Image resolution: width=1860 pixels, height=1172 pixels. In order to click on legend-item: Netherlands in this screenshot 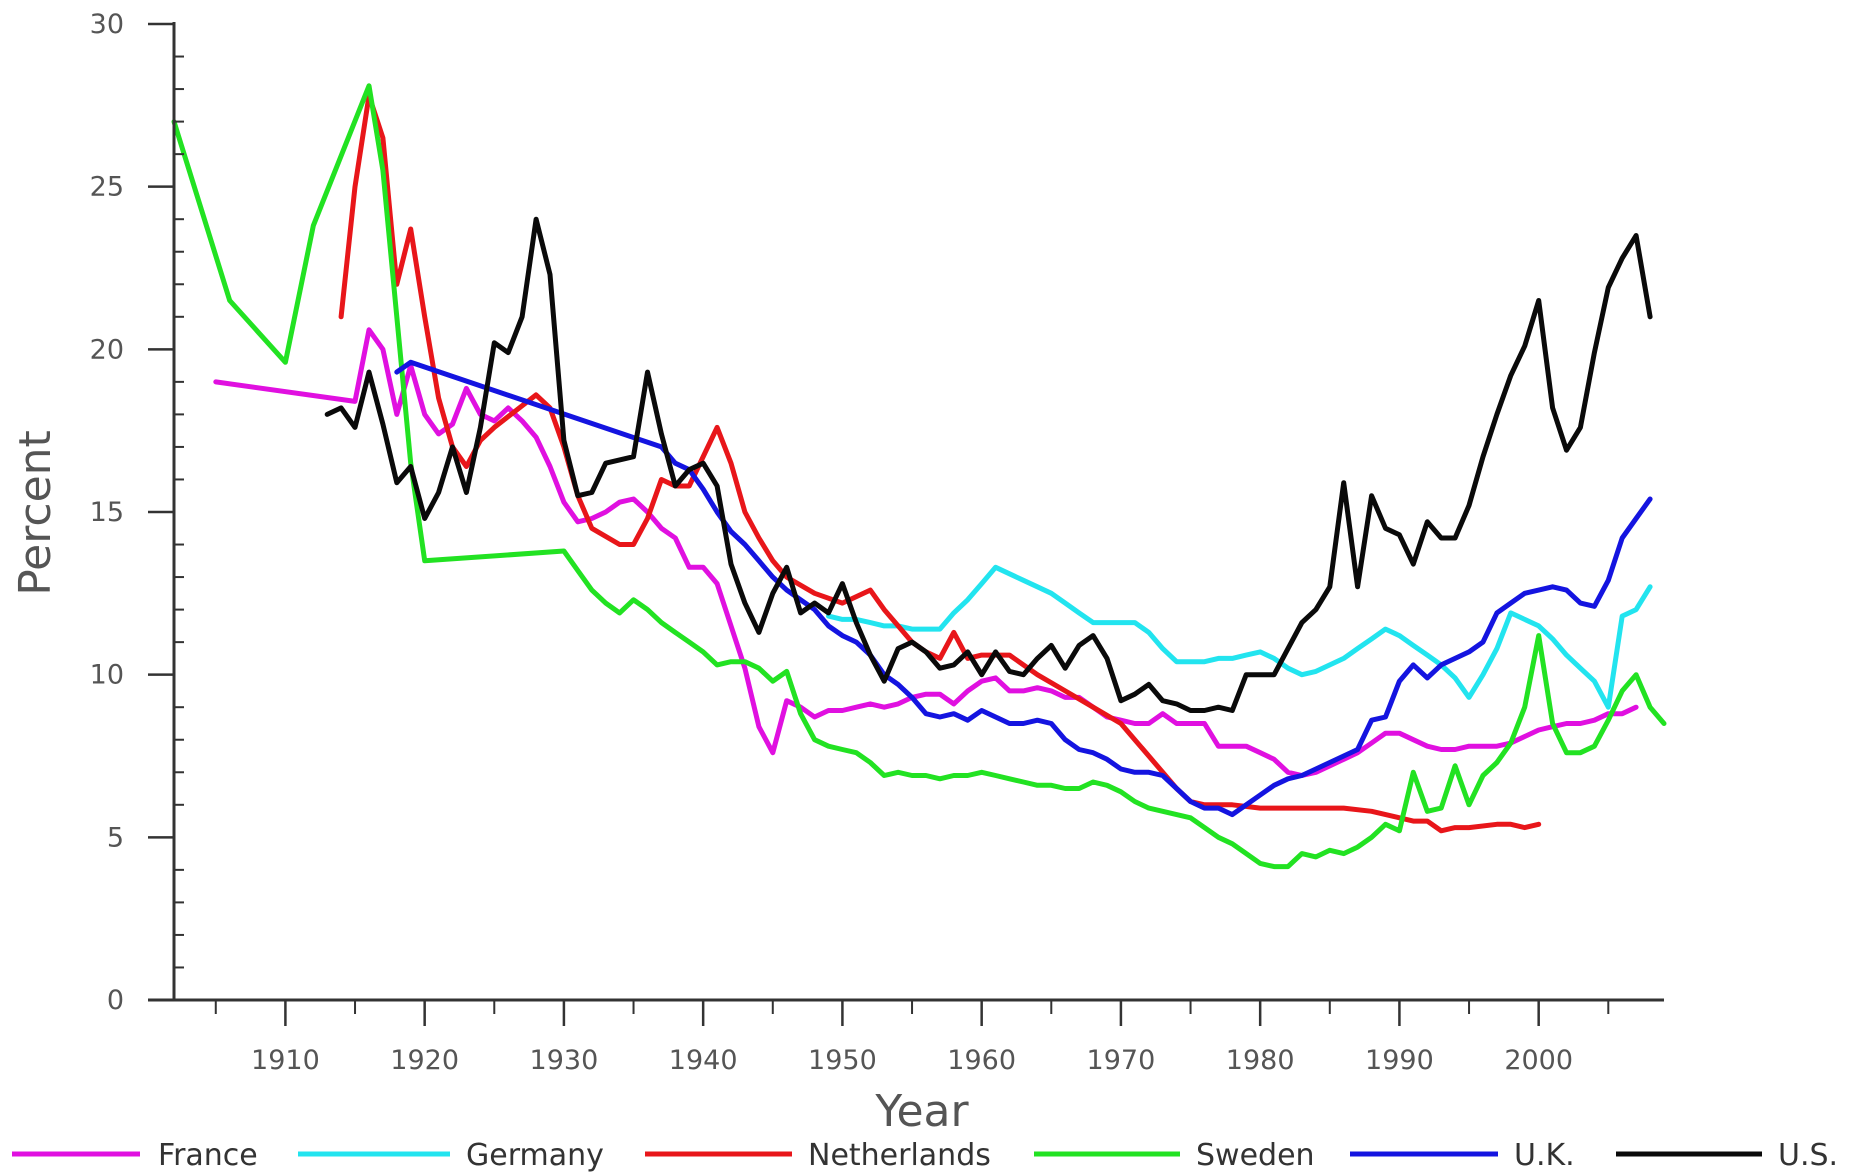, I will do `click(818, 1155)`.